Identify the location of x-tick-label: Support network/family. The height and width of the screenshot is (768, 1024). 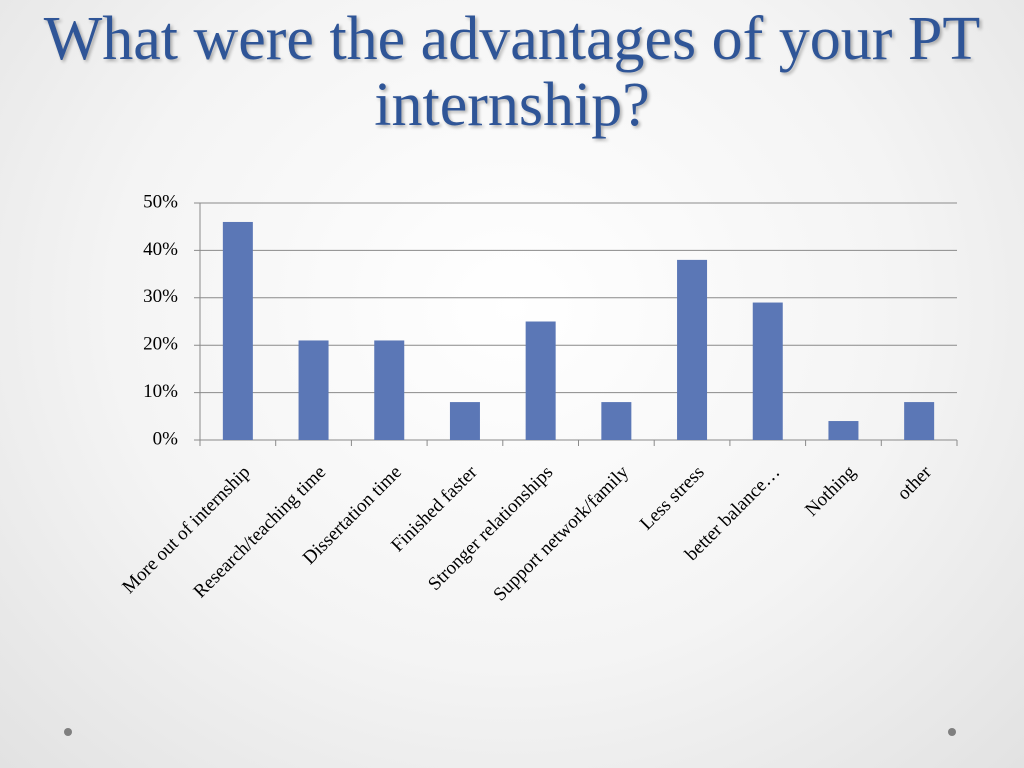
(561, 533).